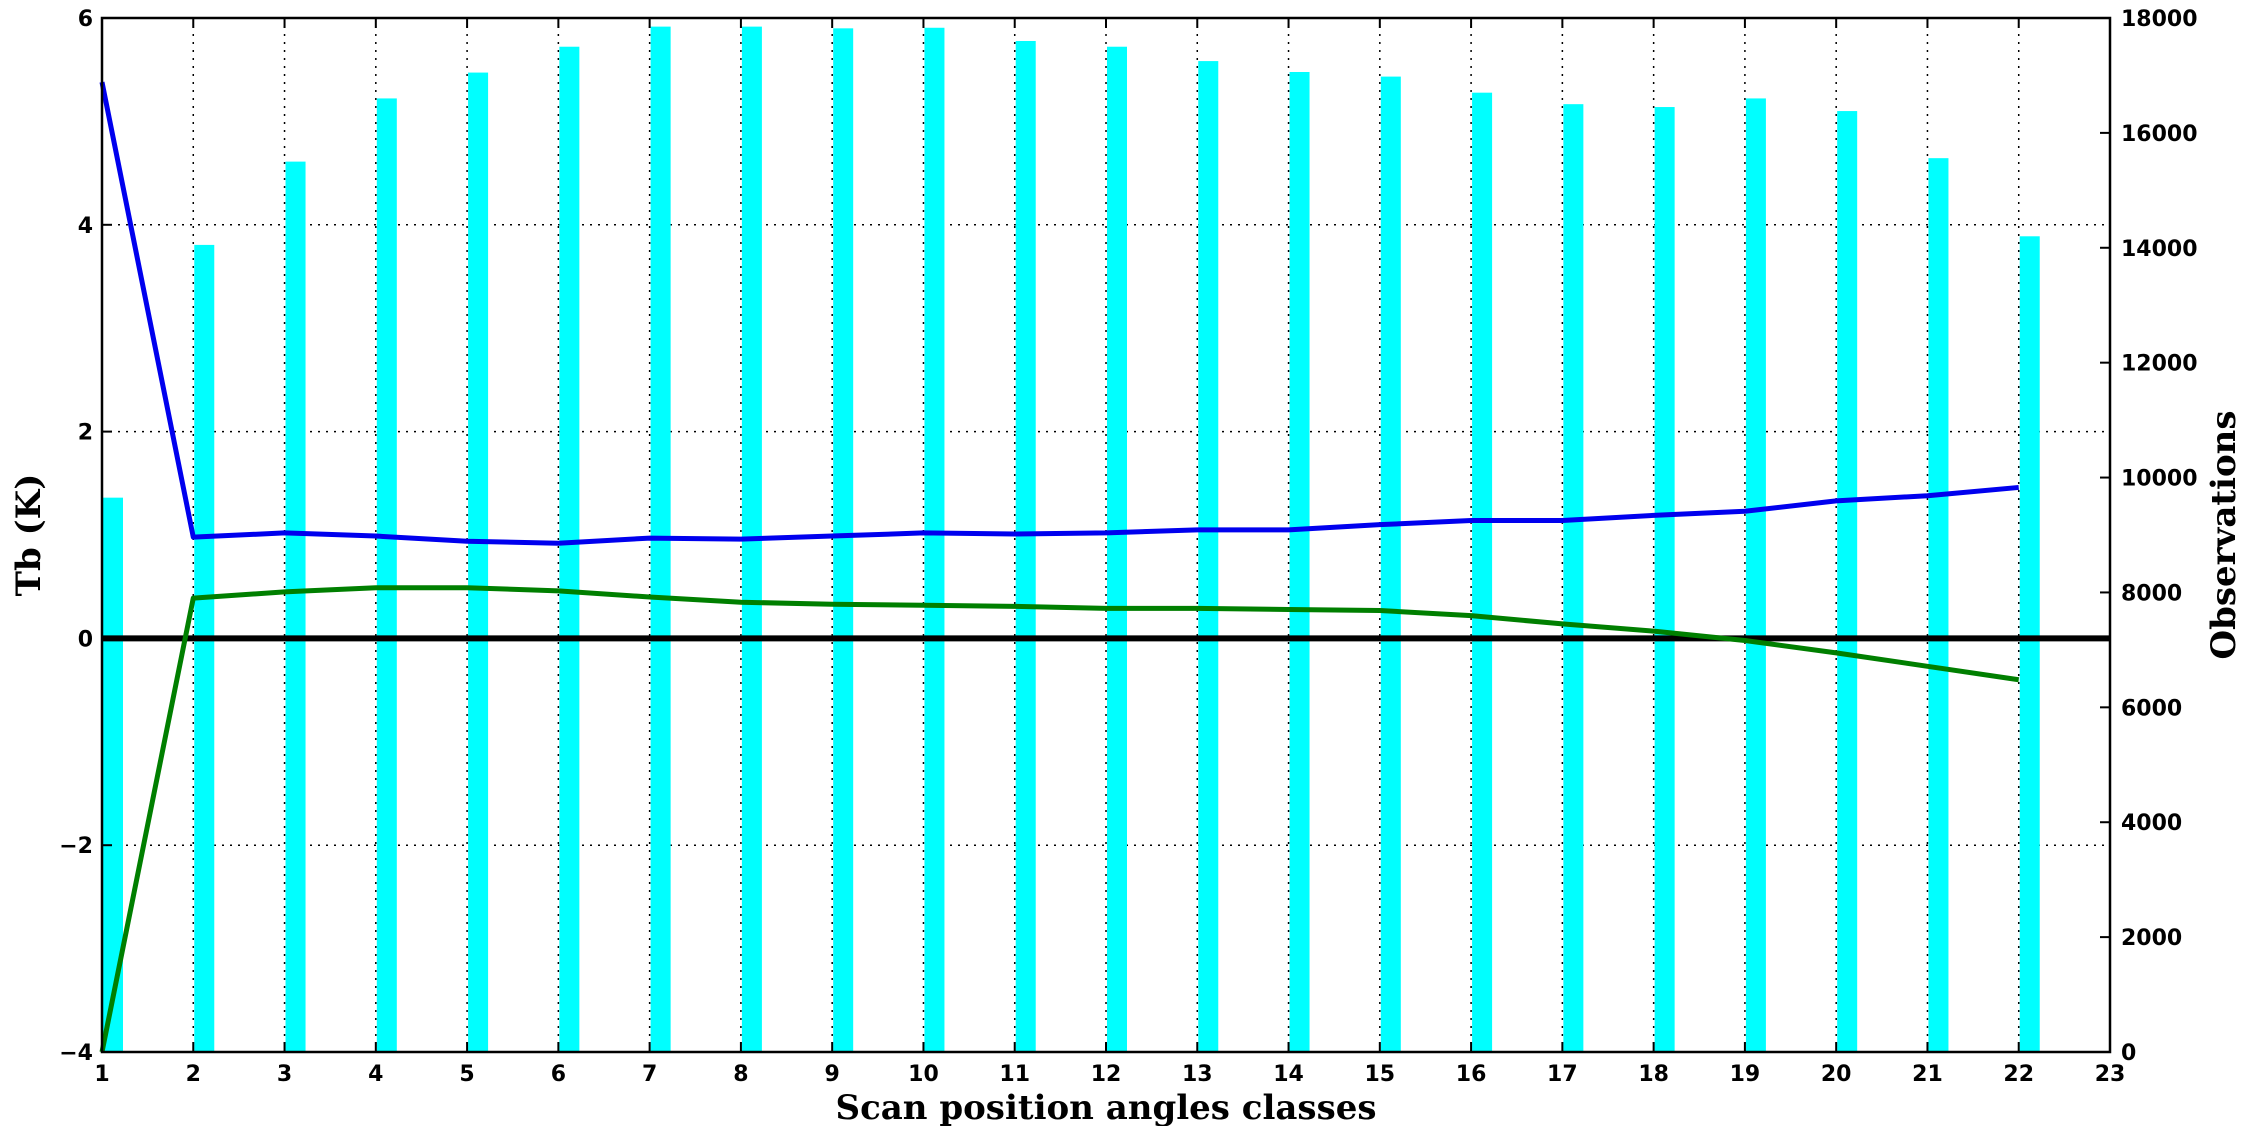 The width and height of the screenshot is (2254, 1126). Describe the element at coordinates (85, 639) in the screenshot. I see `y-left-tick-label: 0` at that location.